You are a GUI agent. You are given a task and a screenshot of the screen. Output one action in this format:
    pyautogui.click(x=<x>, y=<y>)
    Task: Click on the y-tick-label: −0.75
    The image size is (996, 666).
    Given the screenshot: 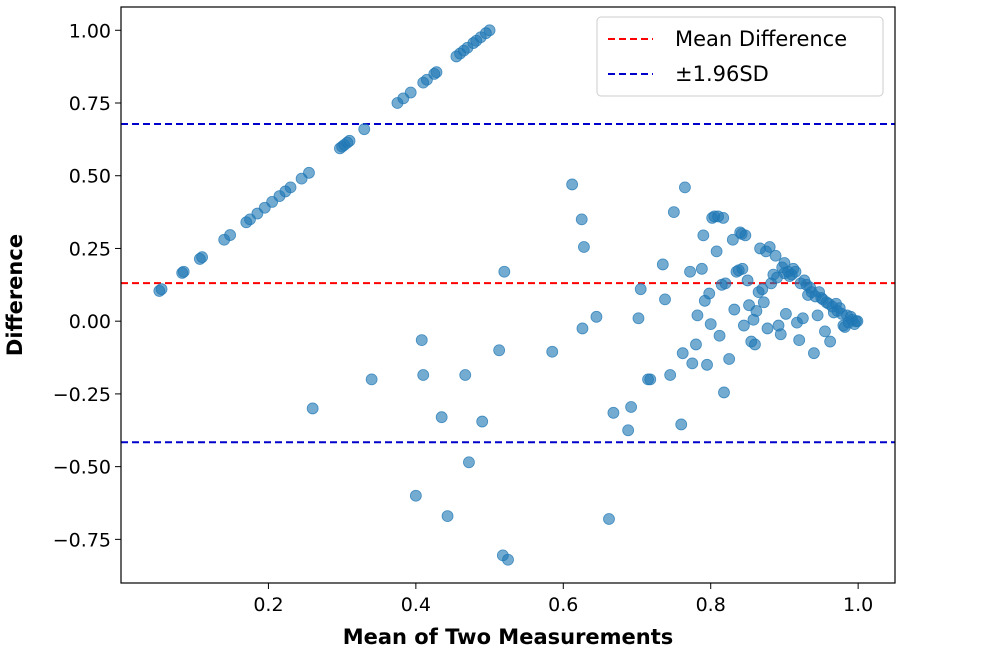 What is the action you would take?
    pyautogui.click(x=82, y=540)
    